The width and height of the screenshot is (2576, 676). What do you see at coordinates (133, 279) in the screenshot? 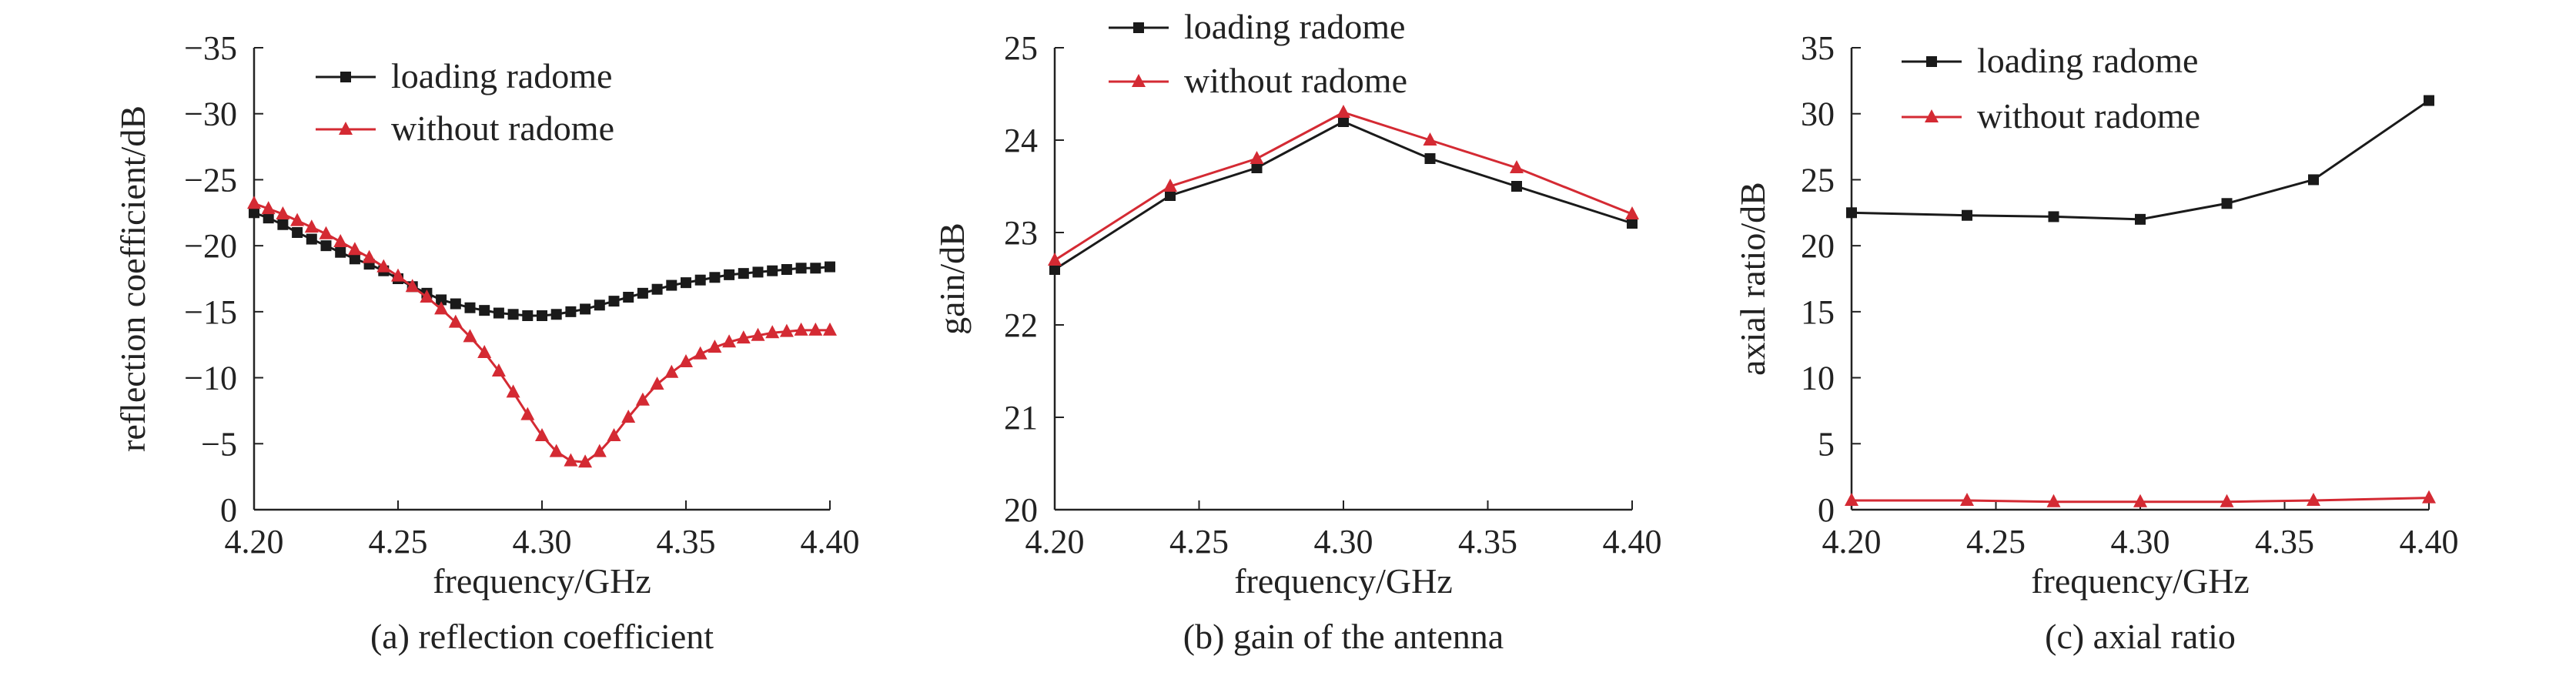
I see `y-axis-title: reflection coefficient/dB` at bounding box center [133, 279].